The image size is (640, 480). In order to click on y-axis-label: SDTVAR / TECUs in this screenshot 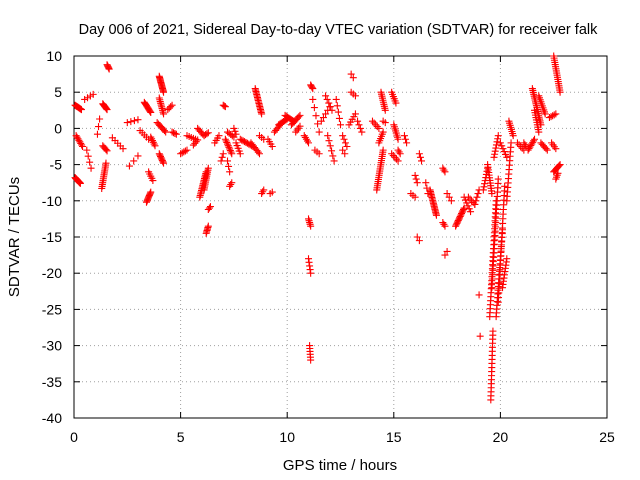, I will do `click(14, 237)`.